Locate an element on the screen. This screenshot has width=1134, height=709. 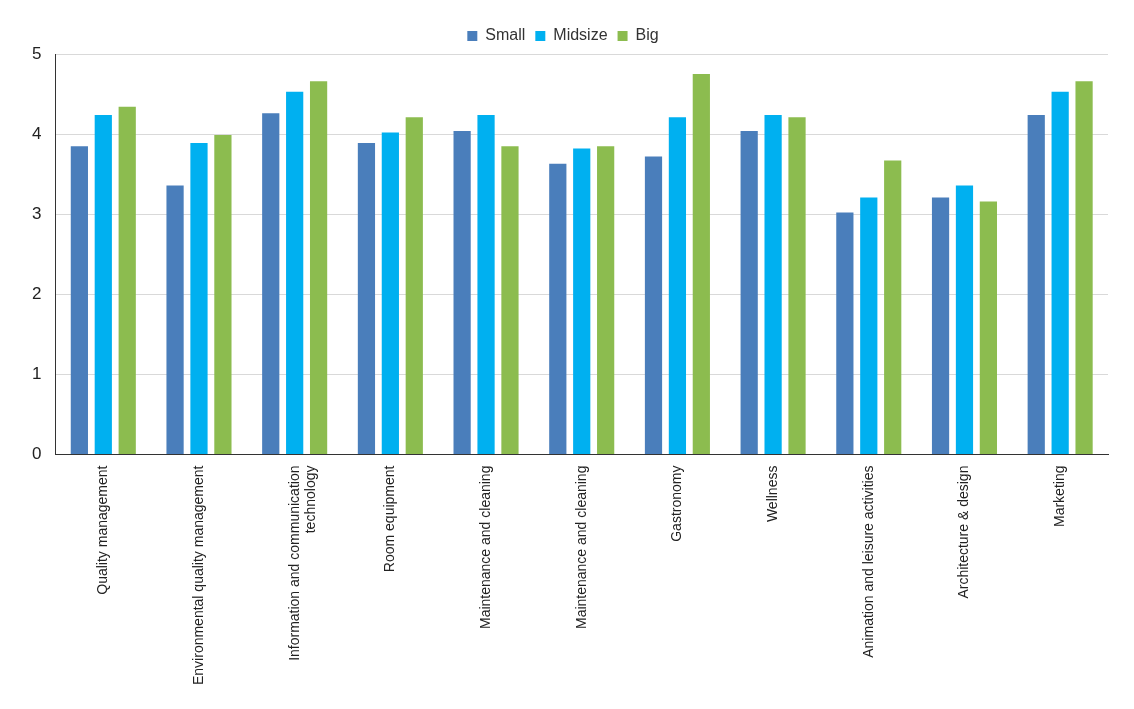
legend-label: Midsize is located at coordinates (580, 35).